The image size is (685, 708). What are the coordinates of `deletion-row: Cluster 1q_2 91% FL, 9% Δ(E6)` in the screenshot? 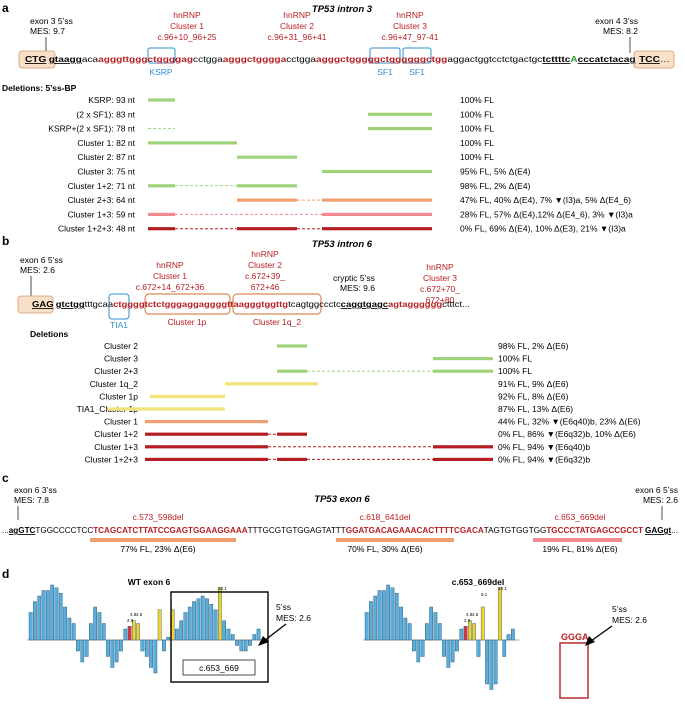 It's located at (329, 384).